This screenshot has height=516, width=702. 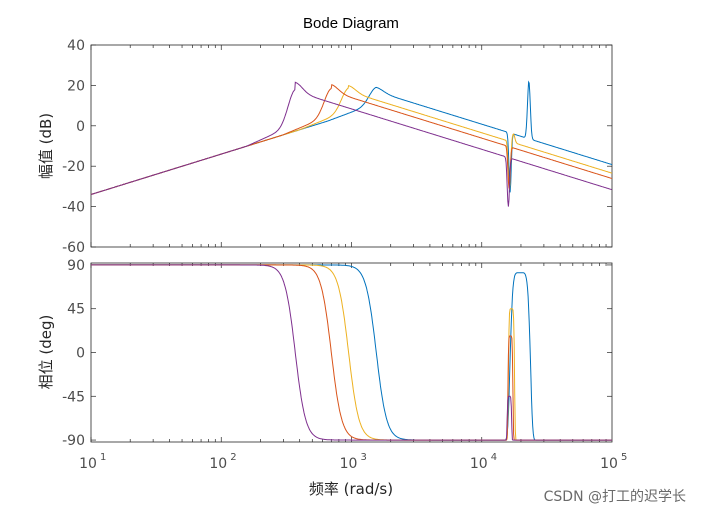 I want to click on x-tick-exponent: 4, so click(x=494, y=457).